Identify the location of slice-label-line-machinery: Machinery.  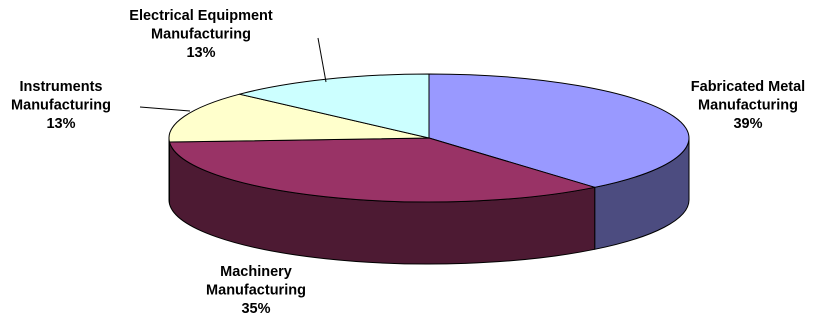
(256, 272).